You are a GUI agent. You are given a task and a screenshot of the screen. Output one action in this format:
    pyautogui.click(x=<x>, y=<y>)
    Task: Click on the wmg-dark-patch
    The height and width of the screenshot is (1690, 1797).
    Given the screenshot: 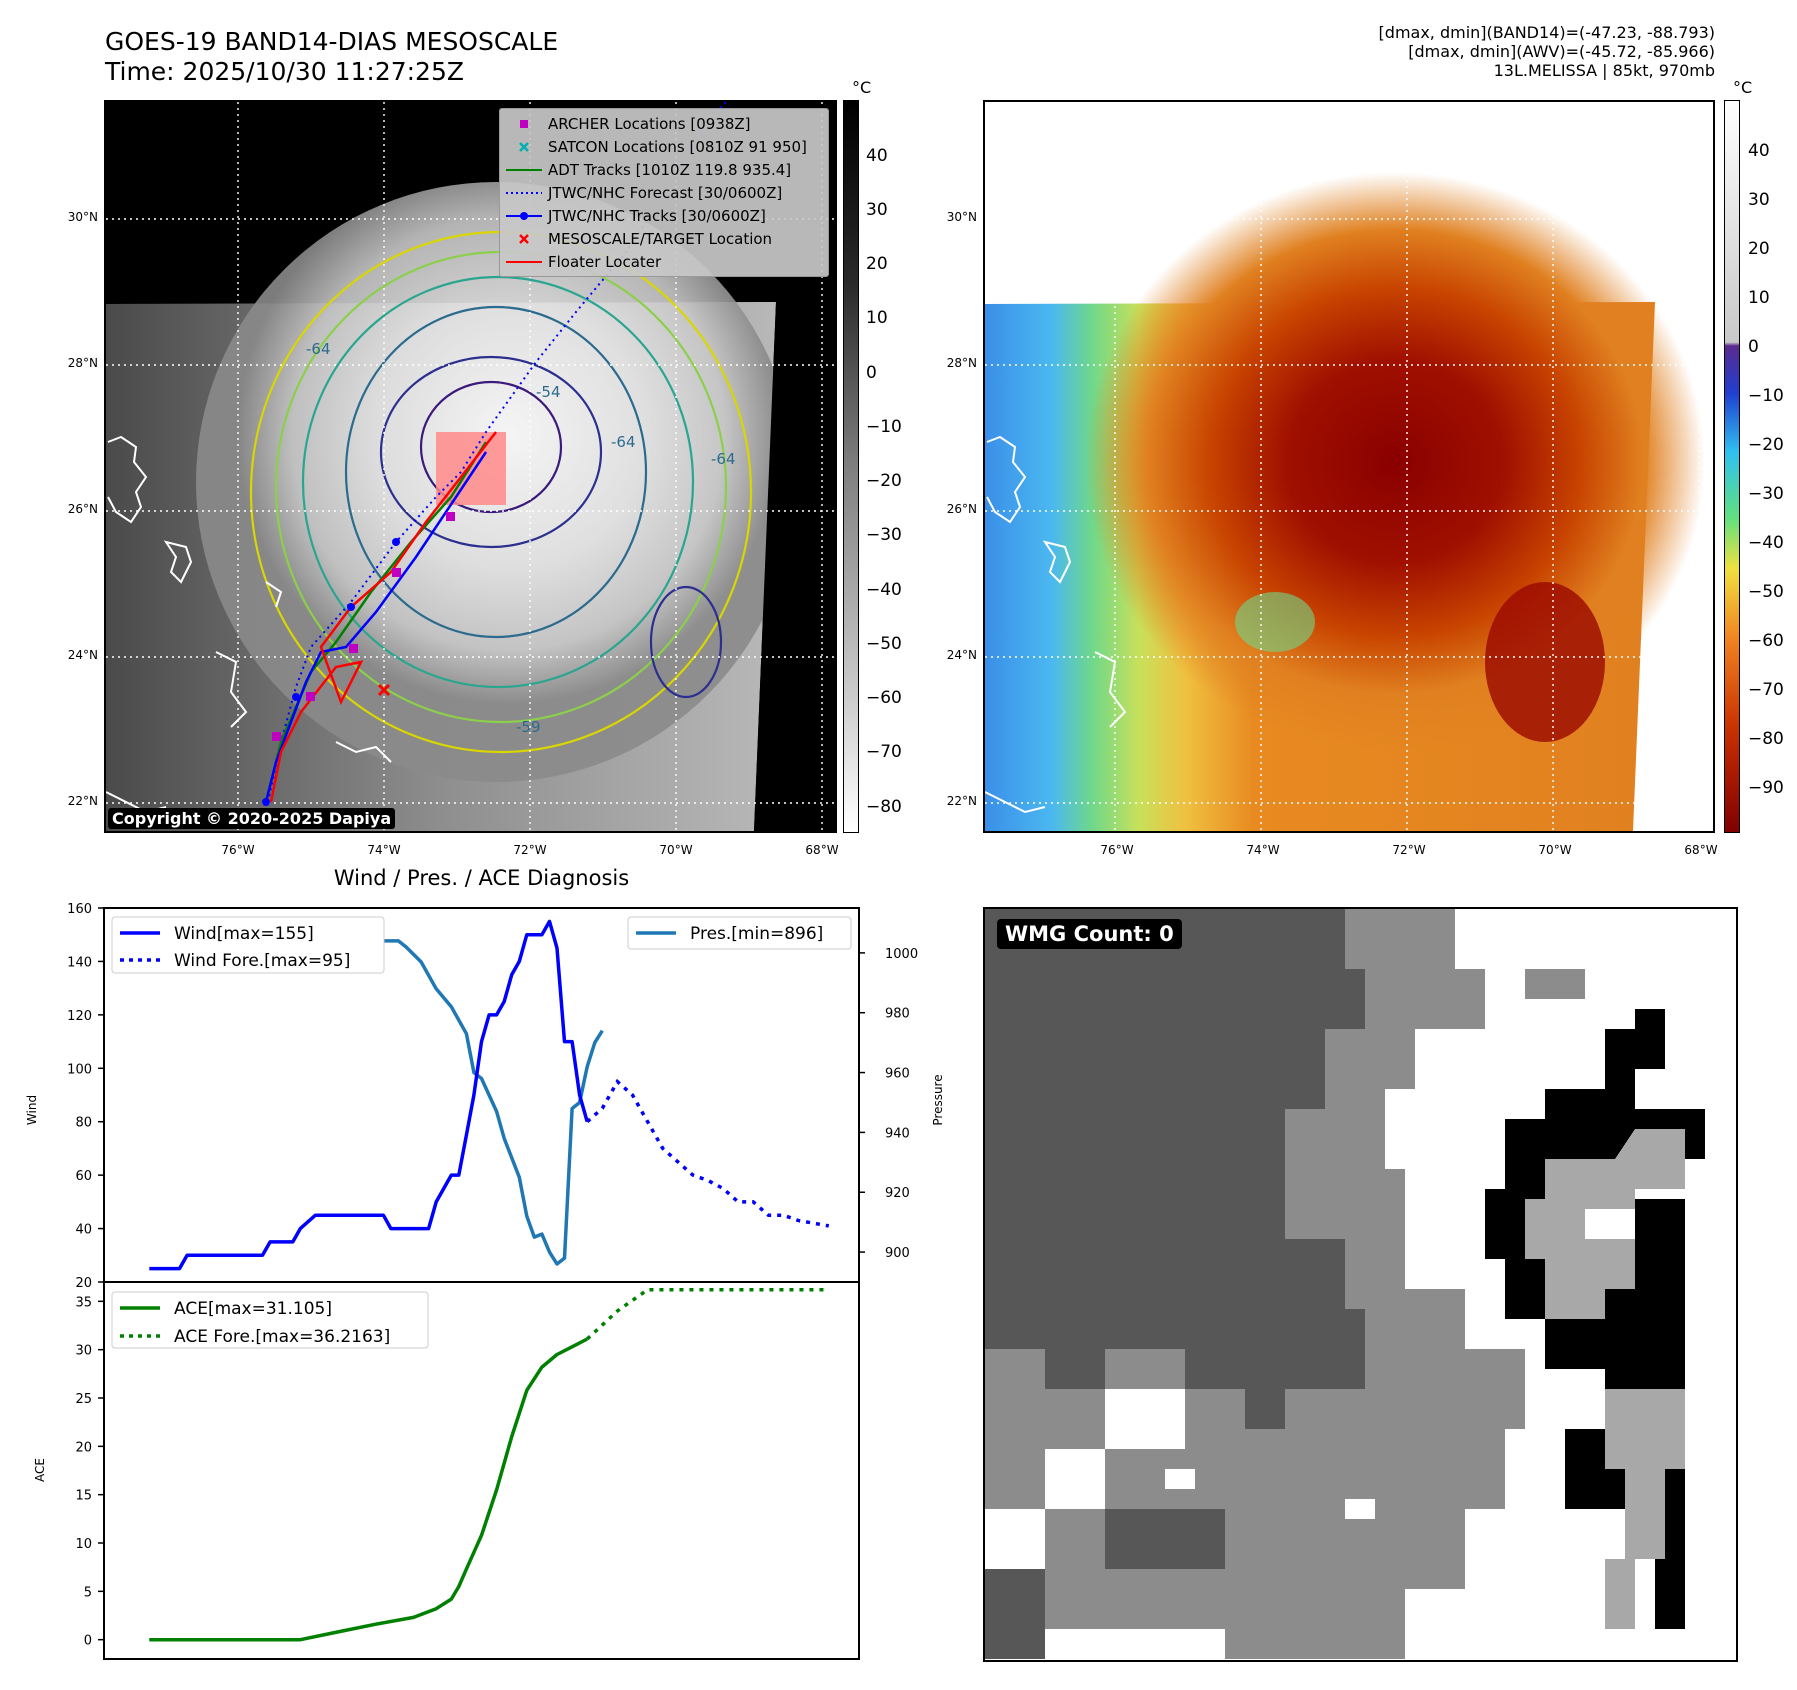 What is the action you would take?
    pyautogui.click(x=1015, y=1614)
    